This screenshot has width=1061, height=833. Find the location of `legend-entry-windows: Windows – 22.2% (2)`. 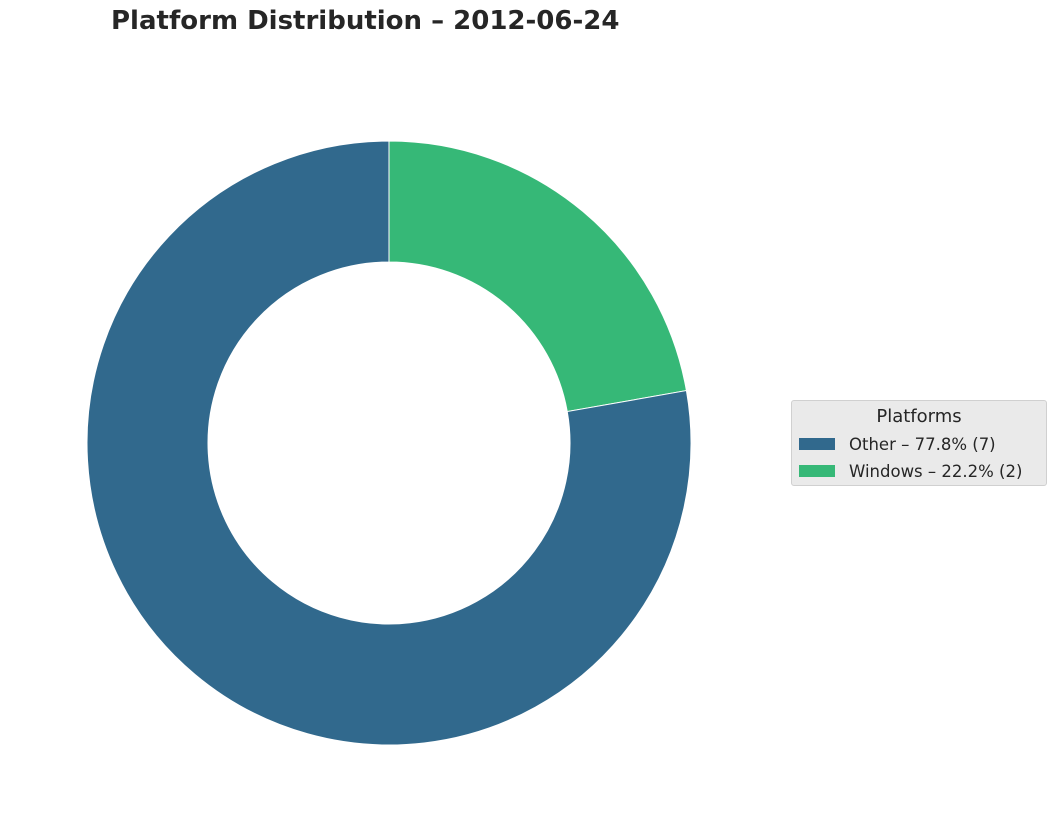

legend-entry-windows: Windows – 22.2% (2) is located at coordinates (910, 471).